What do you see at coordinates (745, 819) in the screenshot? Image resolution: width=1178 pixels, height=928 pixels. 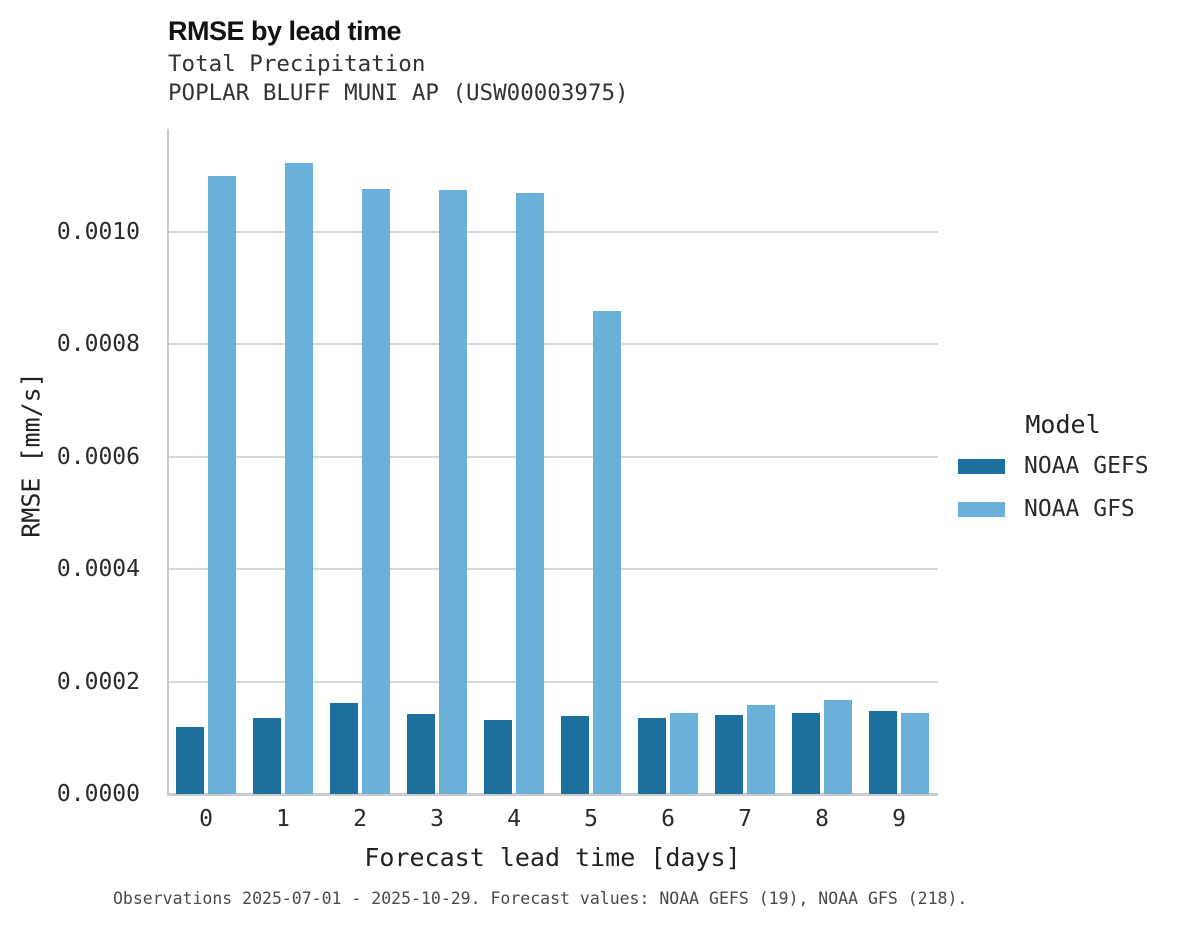 I see `x-tick-label: 7` at bounding box center [745, 819].